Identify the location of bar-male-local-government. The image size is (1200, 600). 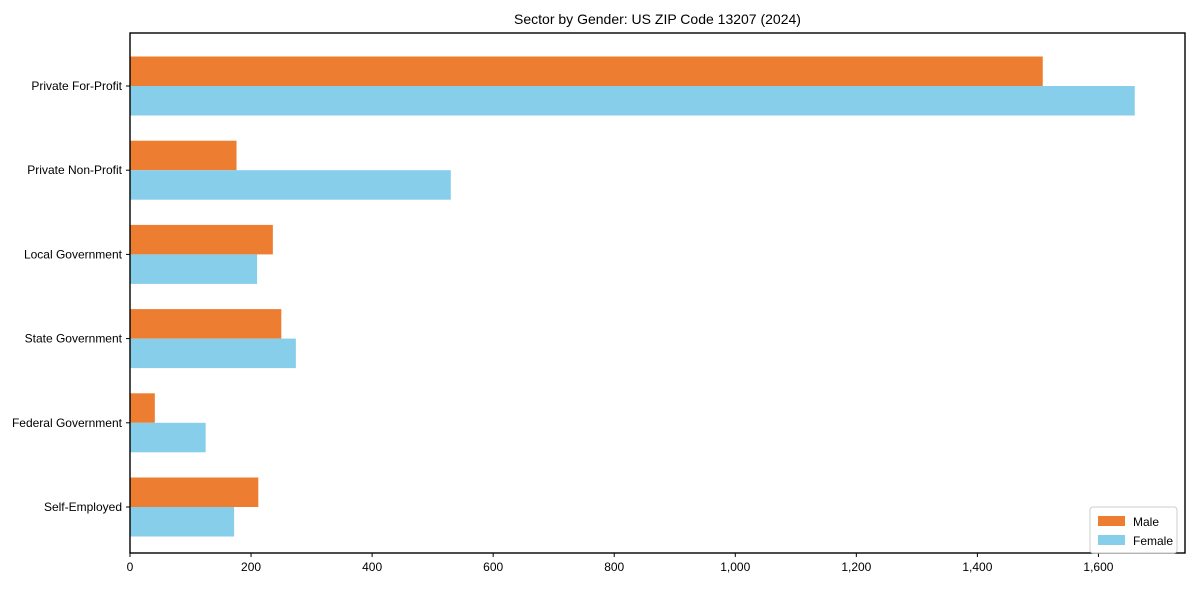
(201, 239).